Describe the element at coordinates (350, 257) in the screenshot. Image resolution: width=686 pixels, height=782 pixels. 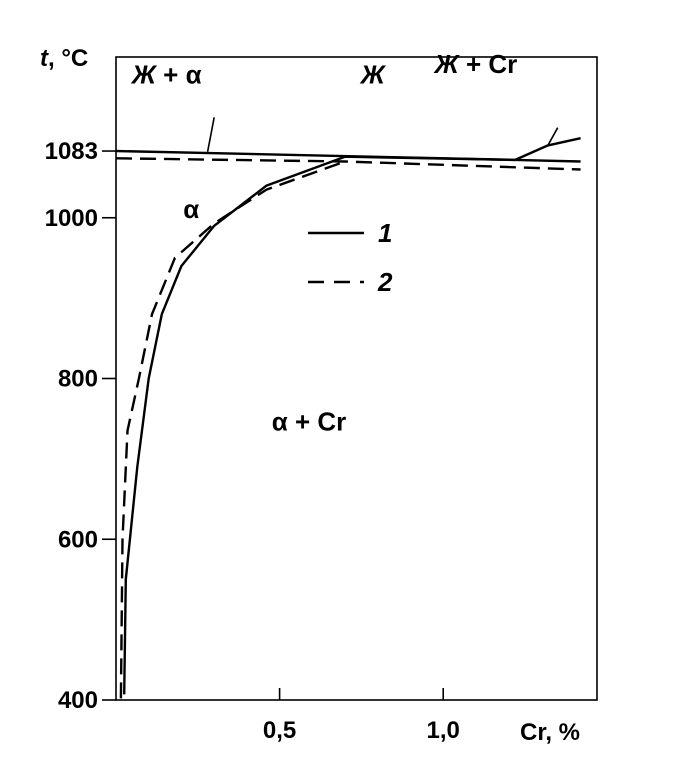
I see `legend: 12` at that location.